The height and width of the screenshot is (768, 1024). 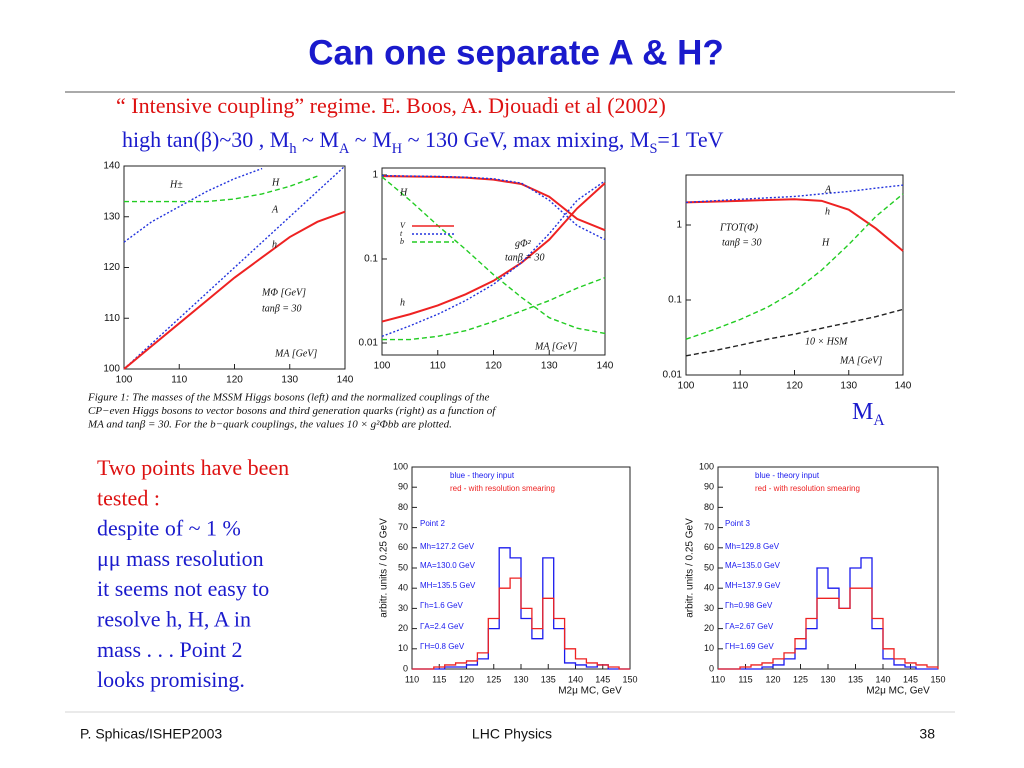 I want to click on subscript: S, so click(x=653, y=149).